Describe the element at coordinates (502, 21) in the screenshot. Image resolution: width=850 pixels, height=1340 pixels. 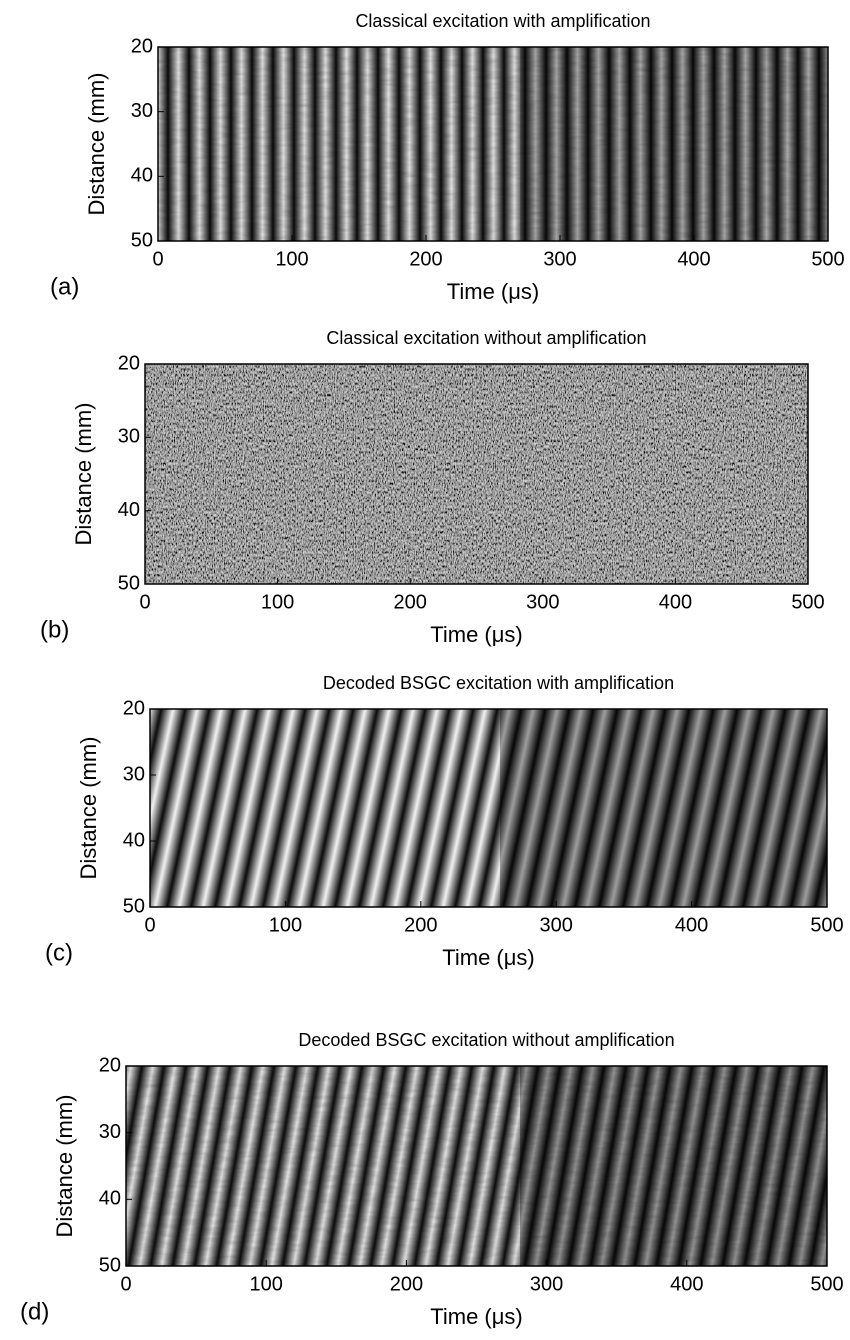
I see `chart-title: Classical excitation with amplification` at that location.